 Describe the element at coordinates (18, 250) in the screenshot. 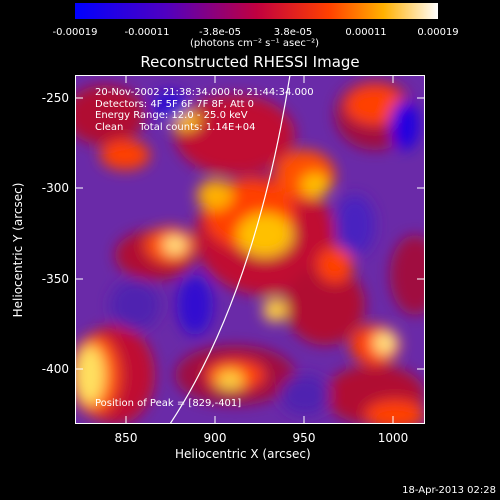

I see `y-axis-label: Heliocentric Y (arcsec)` at that location.